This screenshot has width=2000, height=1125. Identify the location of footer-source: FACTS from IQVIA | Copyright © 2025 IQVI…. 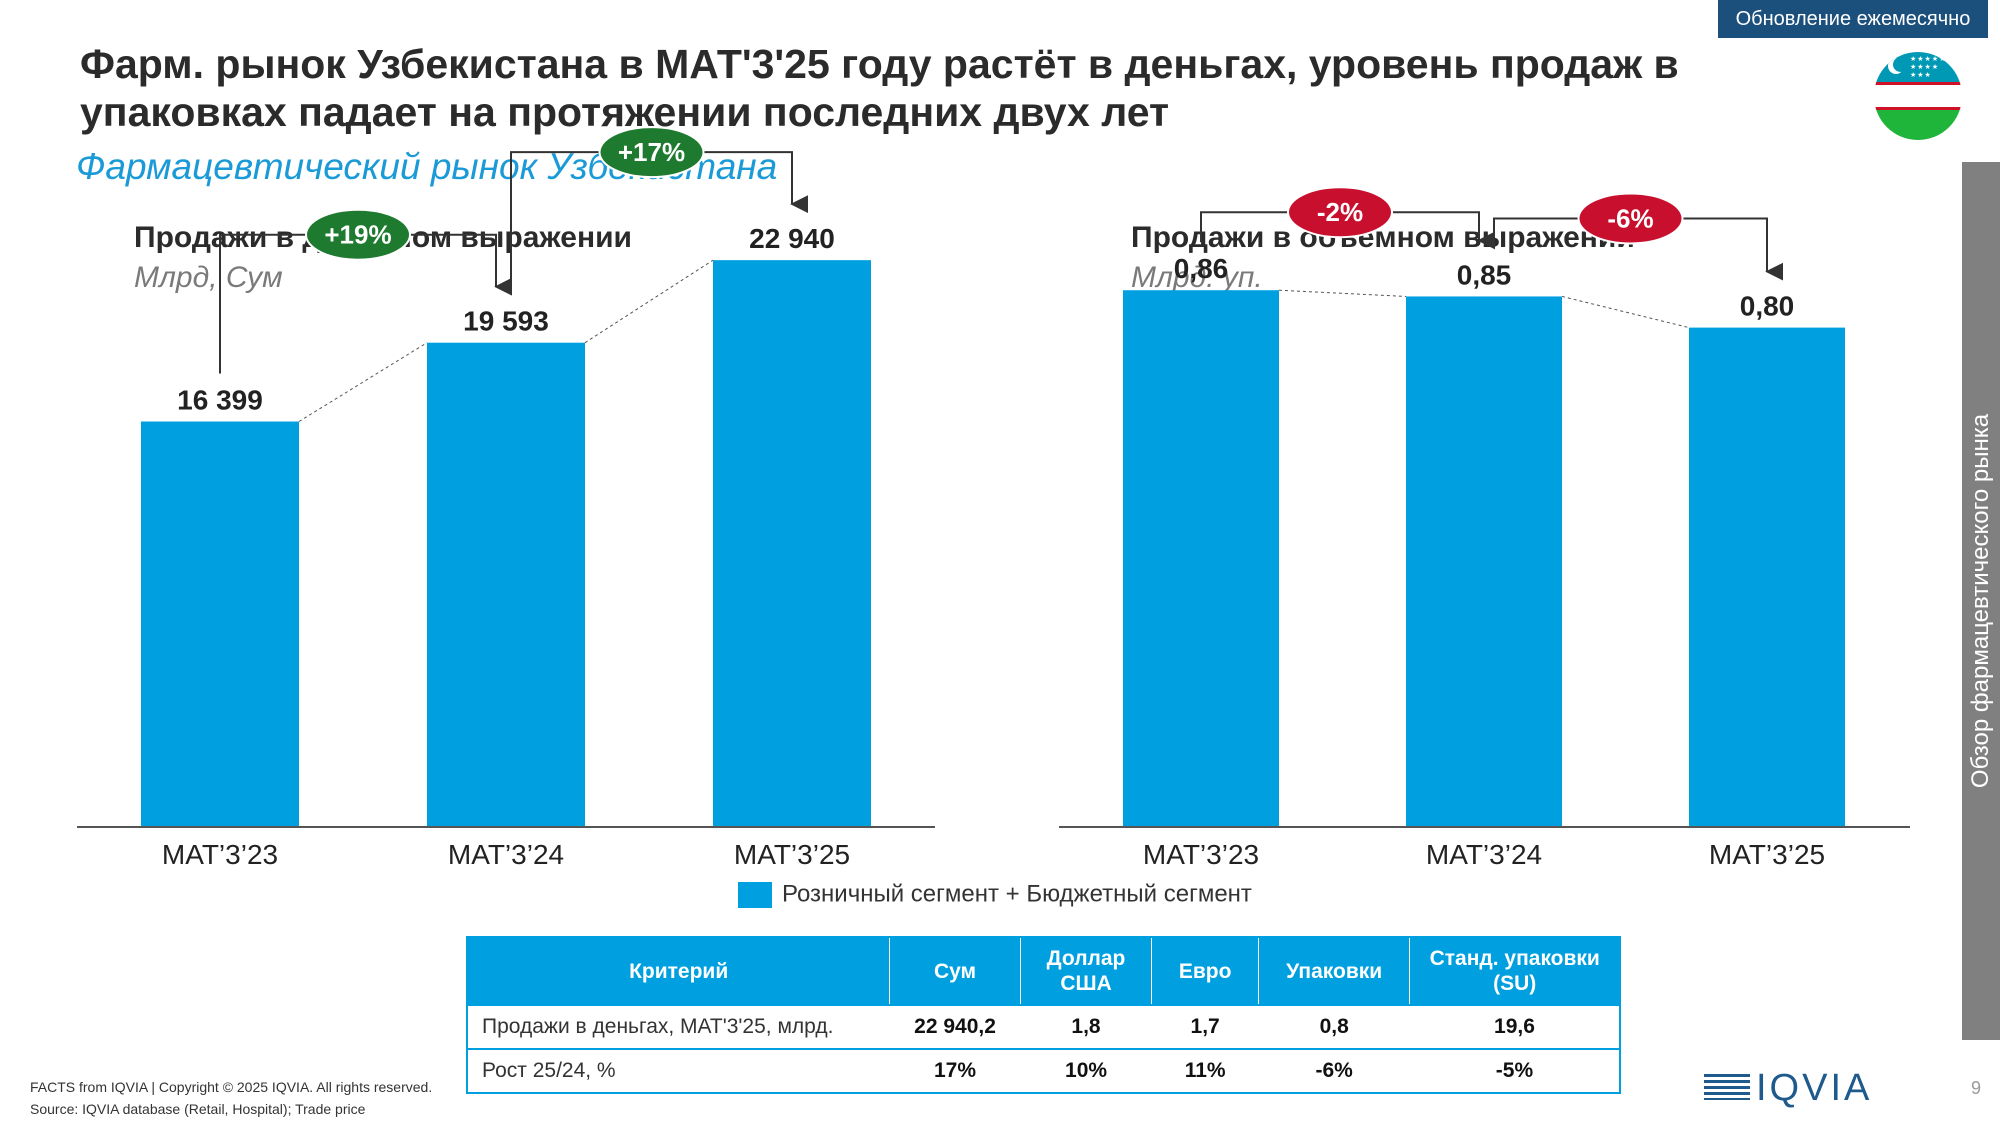
(231, 1098).